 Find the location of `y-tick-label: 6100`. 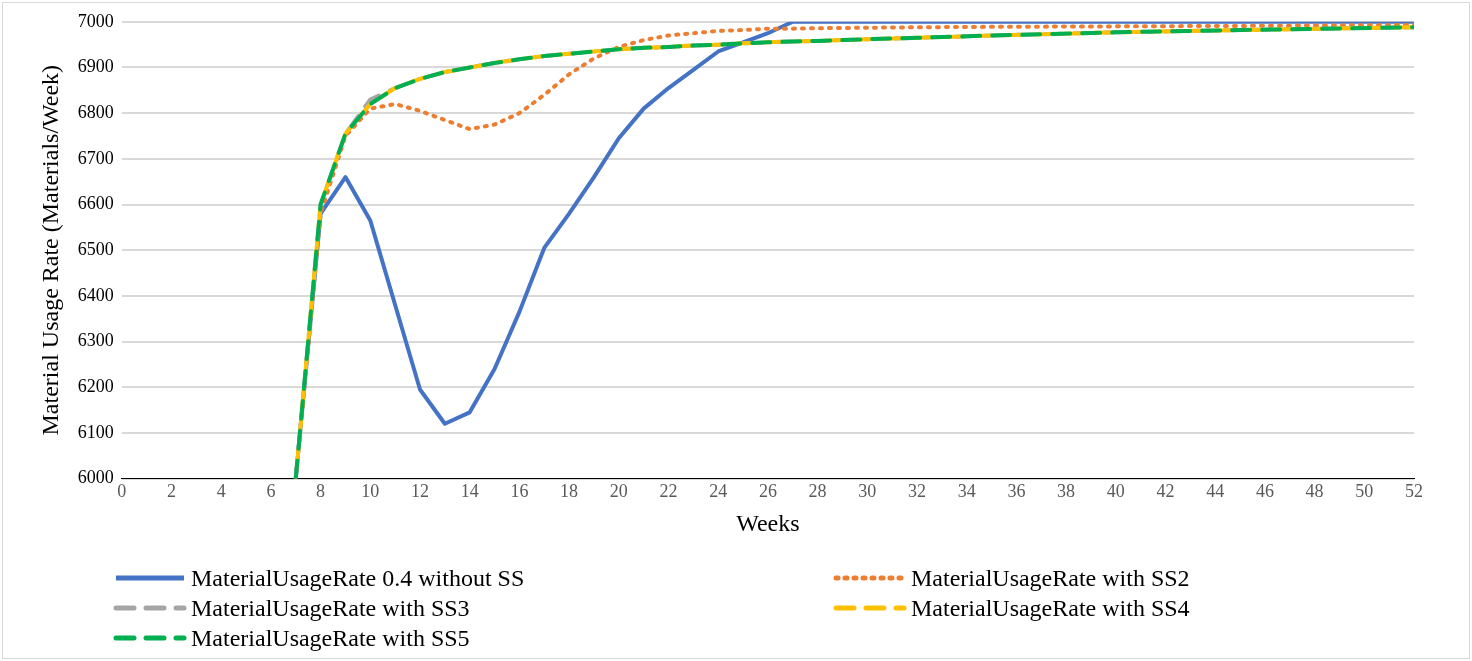

y-tick-label: 6100 is located at coordinates (95, 431).